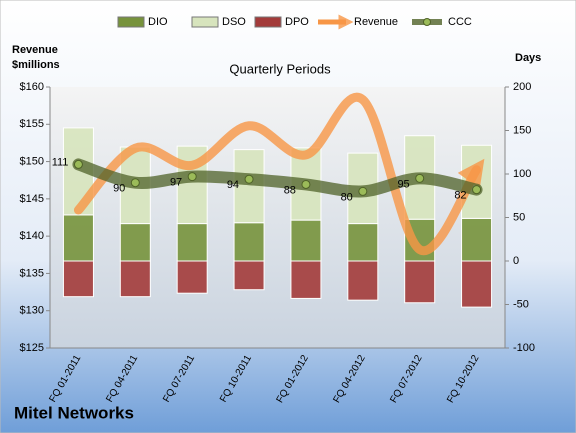 The image size is (576, 433). What do you see at coordinates (233, 185) in the screenshot?
I see `data-label: 94` at bounding box center [233, 185].